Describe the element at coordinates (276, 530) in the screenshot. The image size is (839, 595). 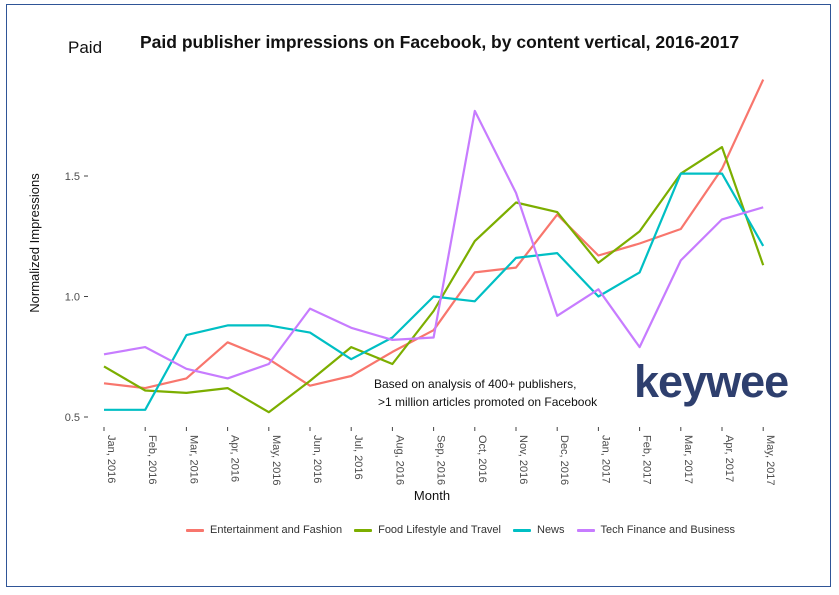
I see `legend-label: Entertainment and Fashion` at that location.